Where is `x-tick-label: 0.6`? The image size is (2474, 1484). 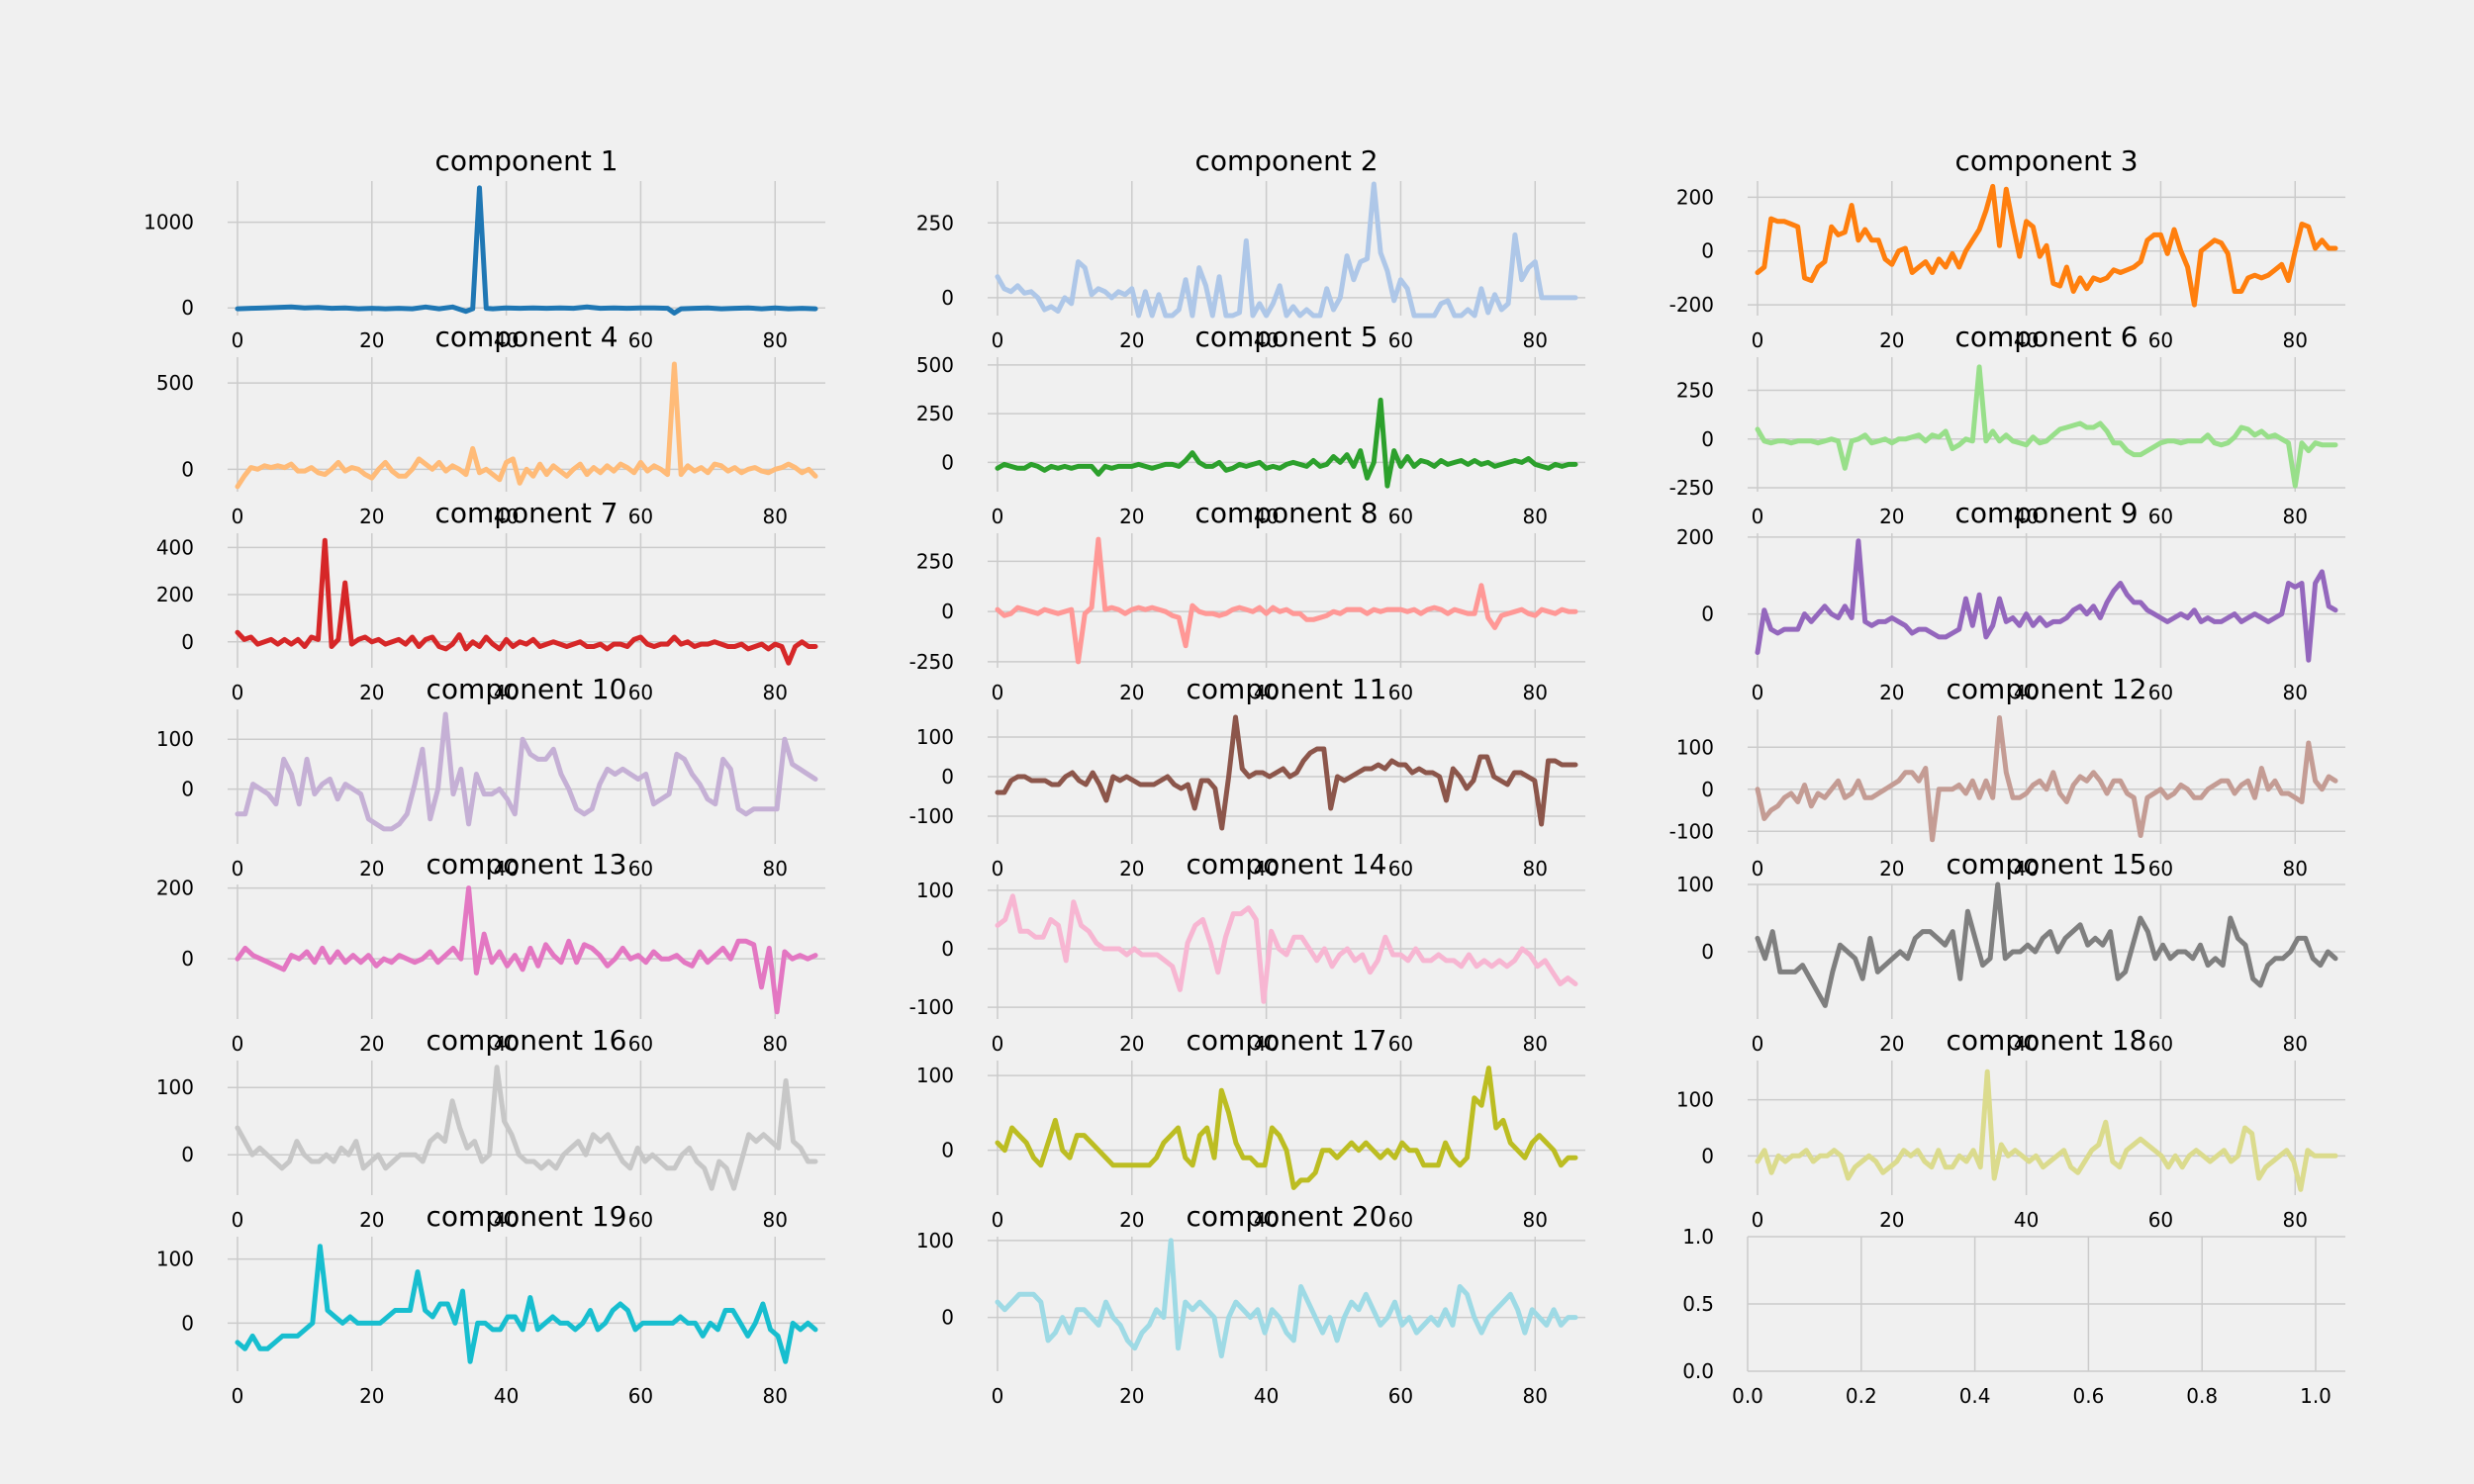
x-tick-label: 0.6 is located at coordinates (2088, 1396).